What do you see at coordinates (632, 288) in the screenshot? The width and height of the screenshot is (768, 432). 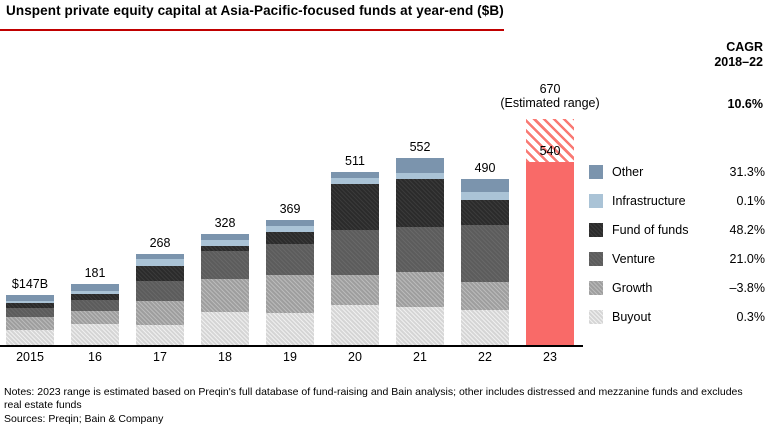 I see `legend-label: Growth` at bounding box center [632, 288].